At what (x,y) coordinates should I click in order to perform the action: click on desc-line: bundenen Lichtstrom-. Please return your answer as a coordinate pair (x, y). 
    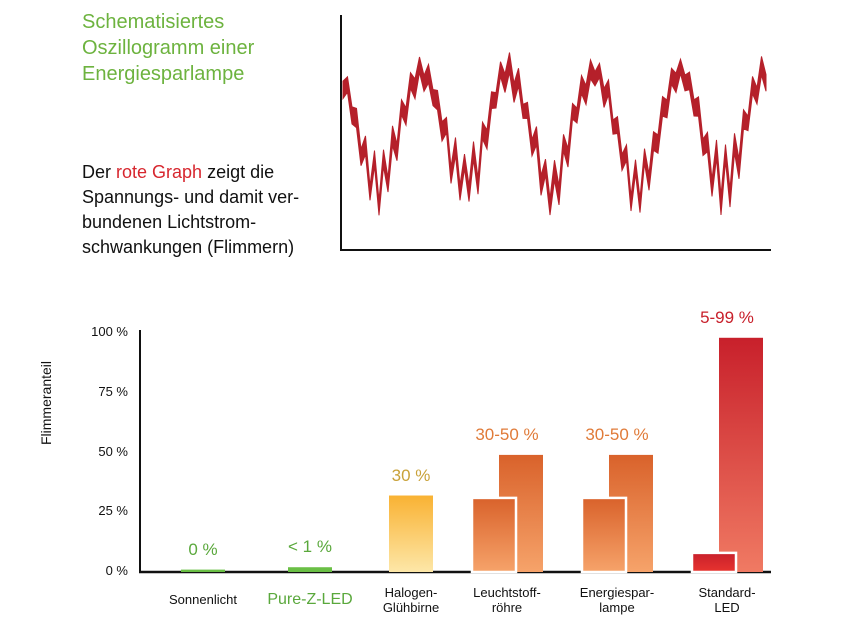
    Looking at the image, I should click on (169, 222).